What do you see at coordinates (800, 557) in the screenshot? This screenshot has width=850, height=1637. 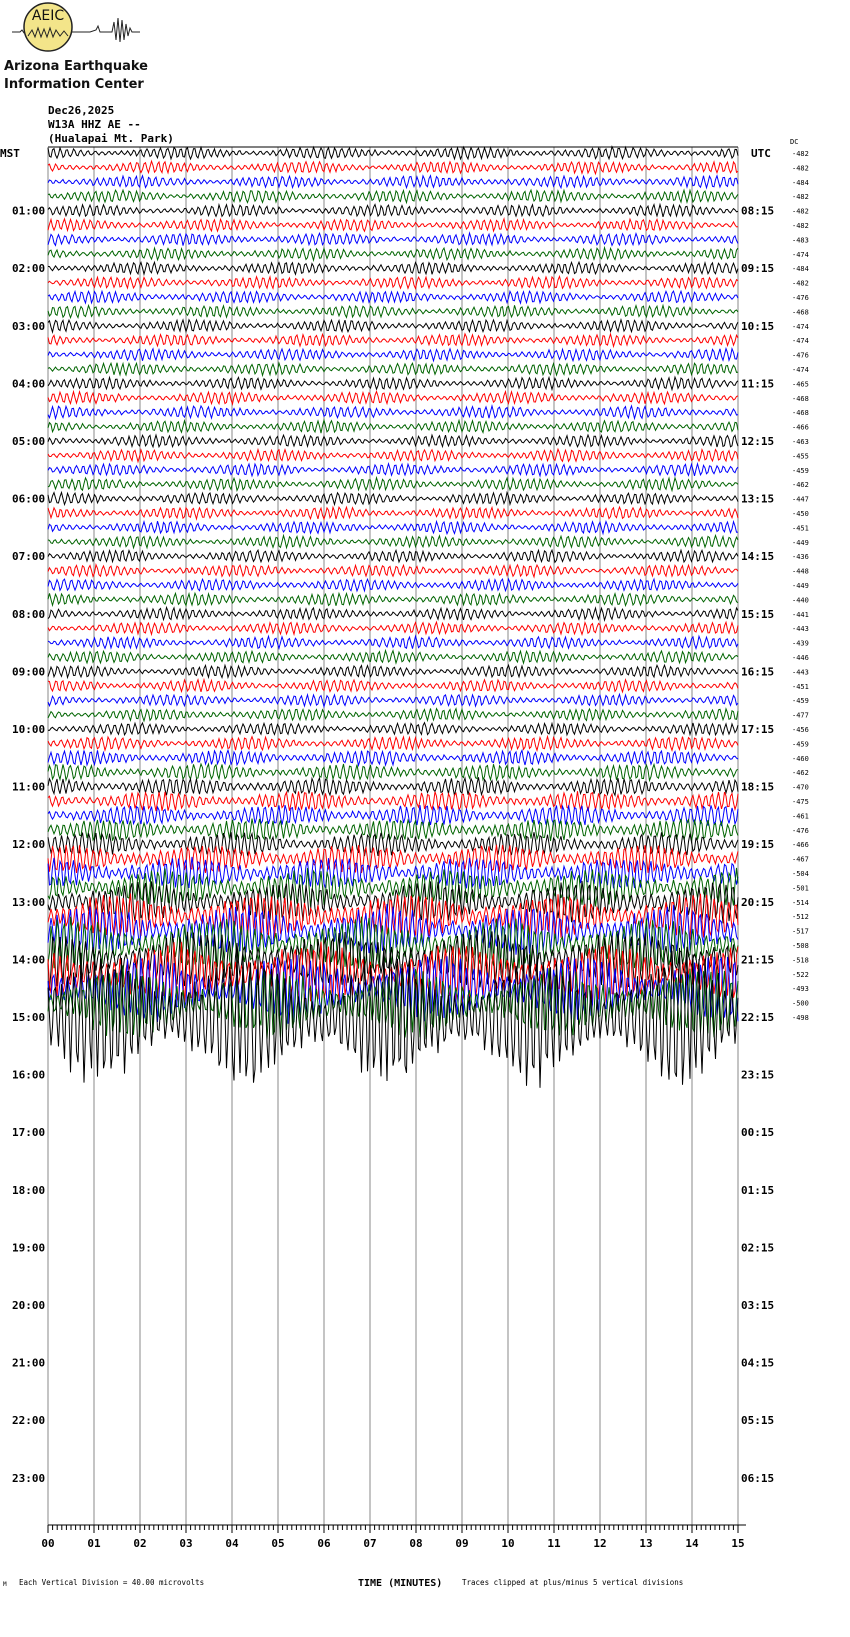 I see `dc-offset-label: -436` at bounding box center [800, 557].